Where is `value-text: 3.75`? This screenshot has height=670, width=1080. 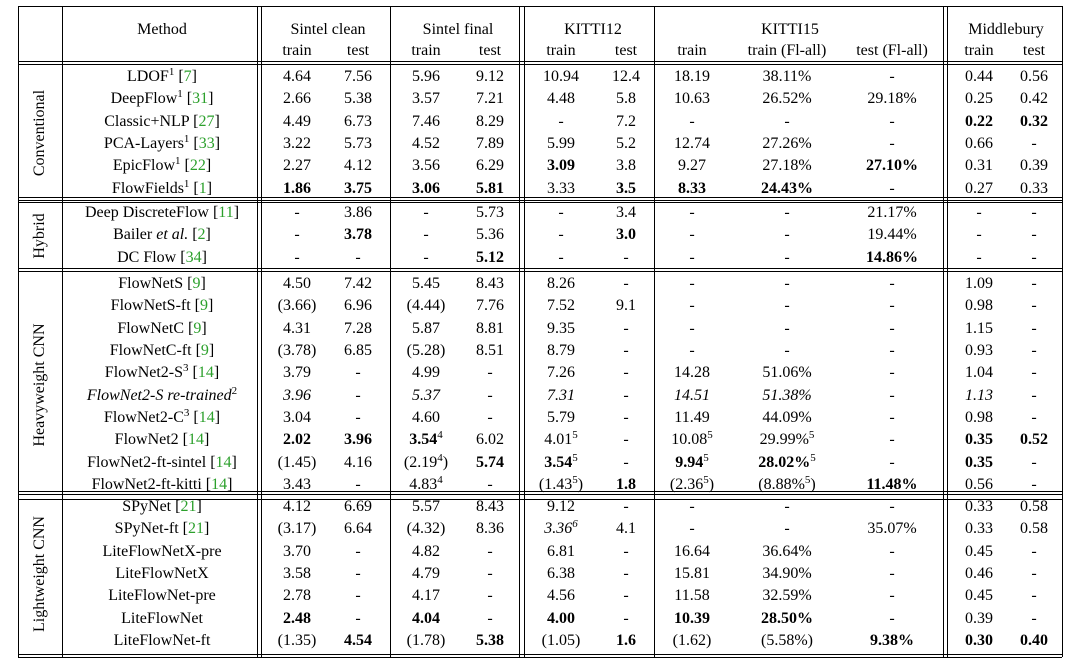 value-text: 3.75 is located at coordinates (358, 188).